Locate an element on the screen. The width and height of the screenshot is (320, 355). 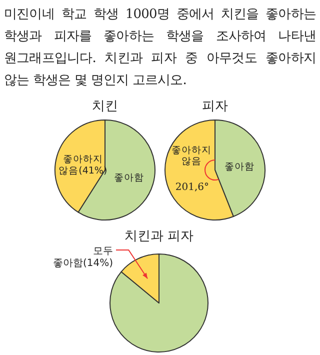
chart-title: 치킨과 피자 is located at coordinates (159, 236).